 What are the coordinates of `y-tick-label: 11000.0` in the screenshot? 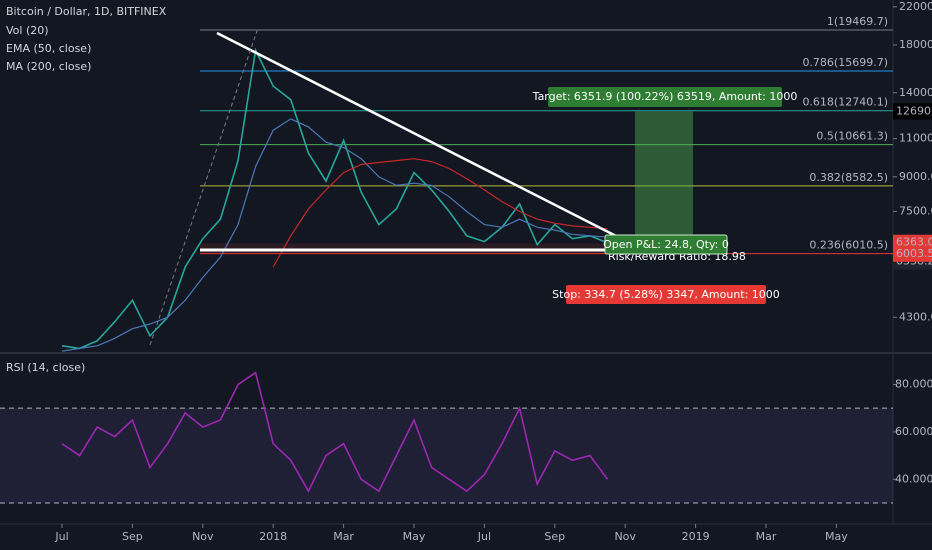 It's located at (915, 138).